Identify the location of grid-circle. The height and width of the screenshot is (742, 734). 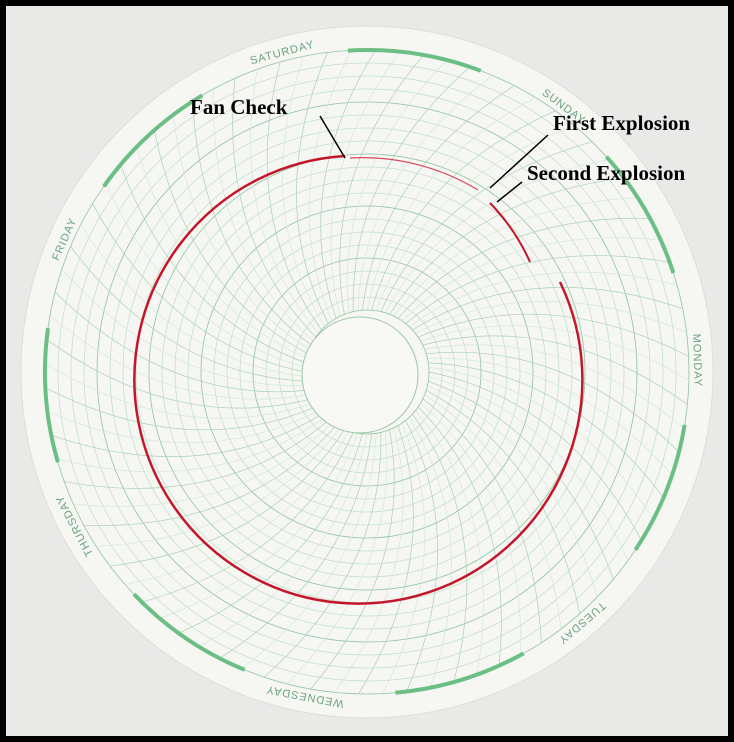
(367, 372).